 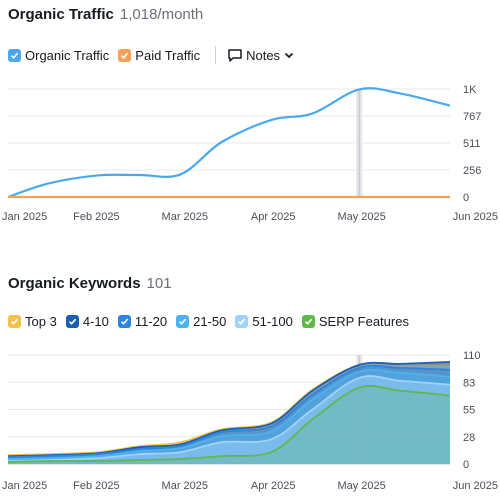 I want to click on area-series-serp-features-fill, so click(x=229, y=424).